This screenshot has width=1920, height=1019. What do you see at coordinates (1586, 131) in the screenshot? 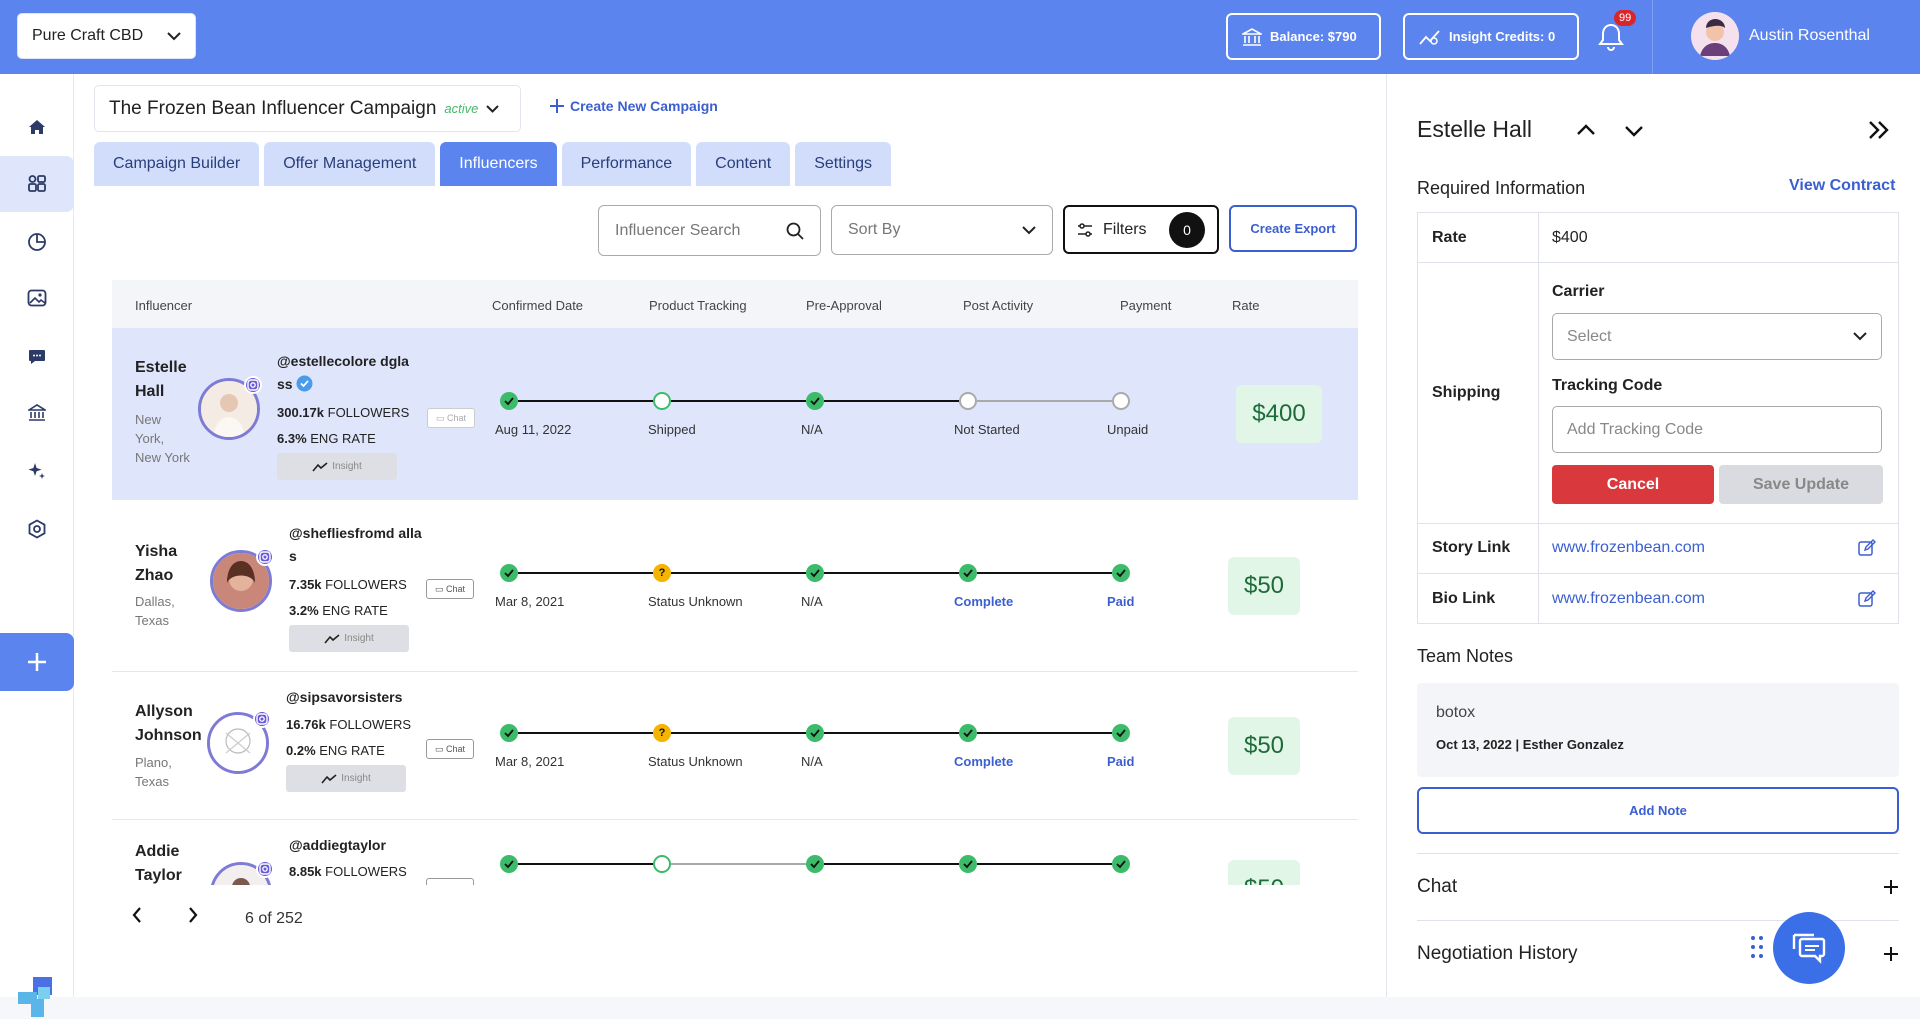
I see `prev-influencer-button` at bounding box center [1586, 131].